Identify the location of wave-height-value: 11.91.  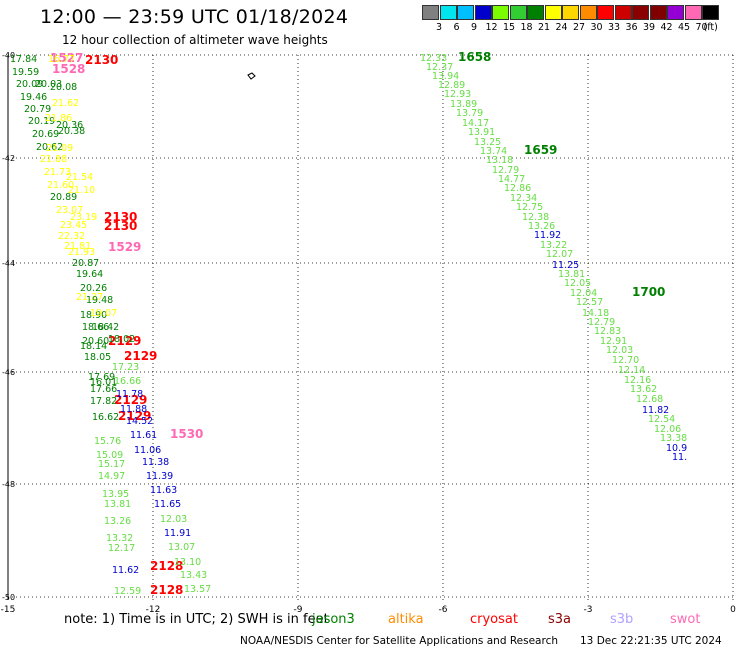
(177, 533).